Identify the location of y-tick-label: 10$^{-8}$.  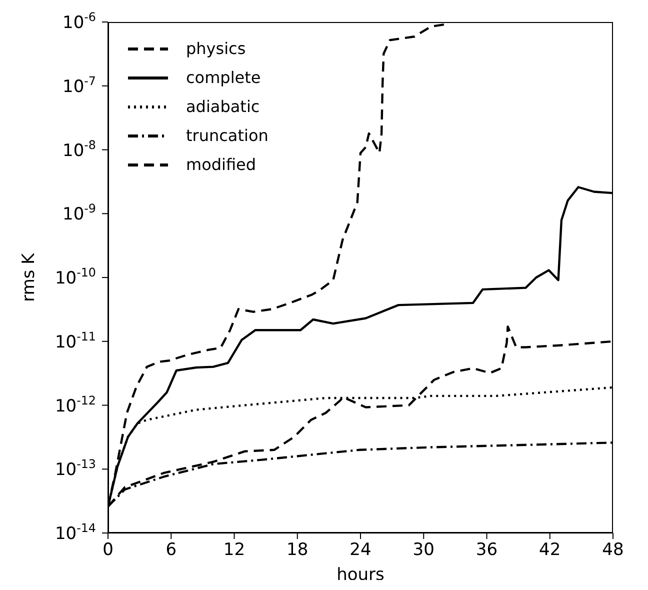
(79, 149).